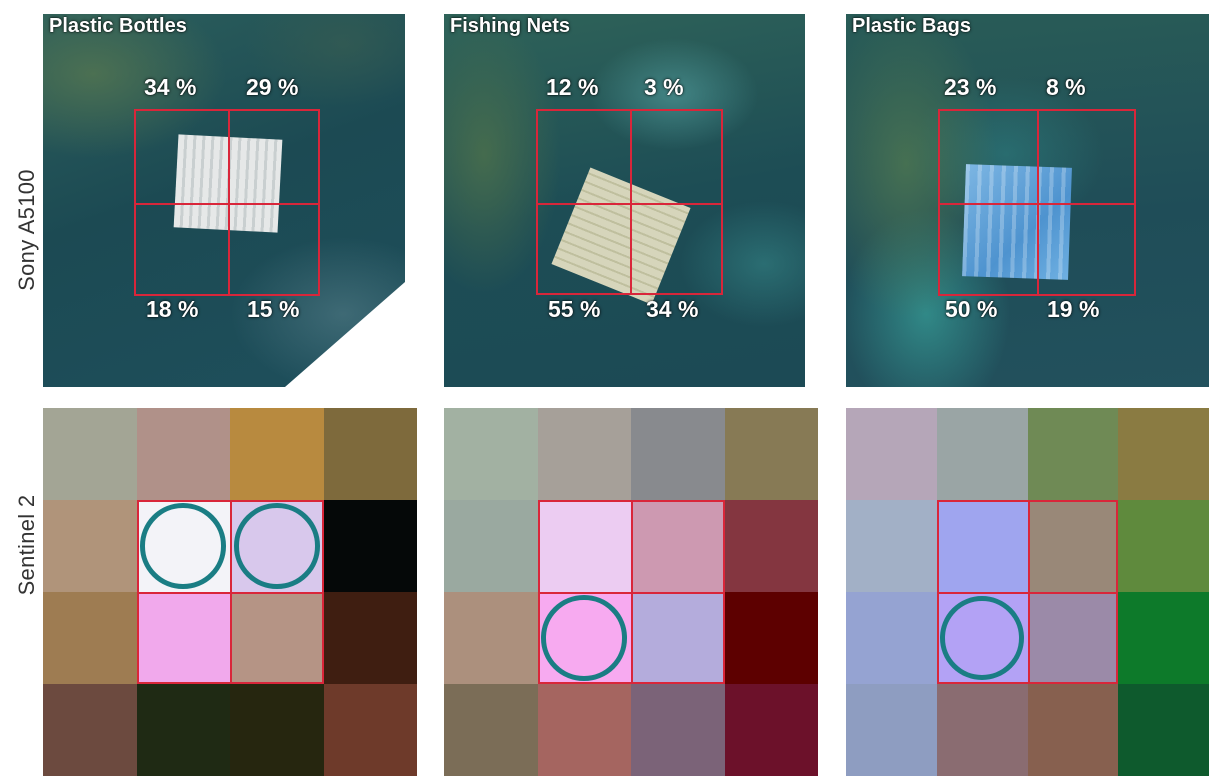 This screenshot has width=1209, height=776. Describe the element at coordinates (273, 309) in the screenshot. I see `coverage-bottom-right: 15 %` at that location.